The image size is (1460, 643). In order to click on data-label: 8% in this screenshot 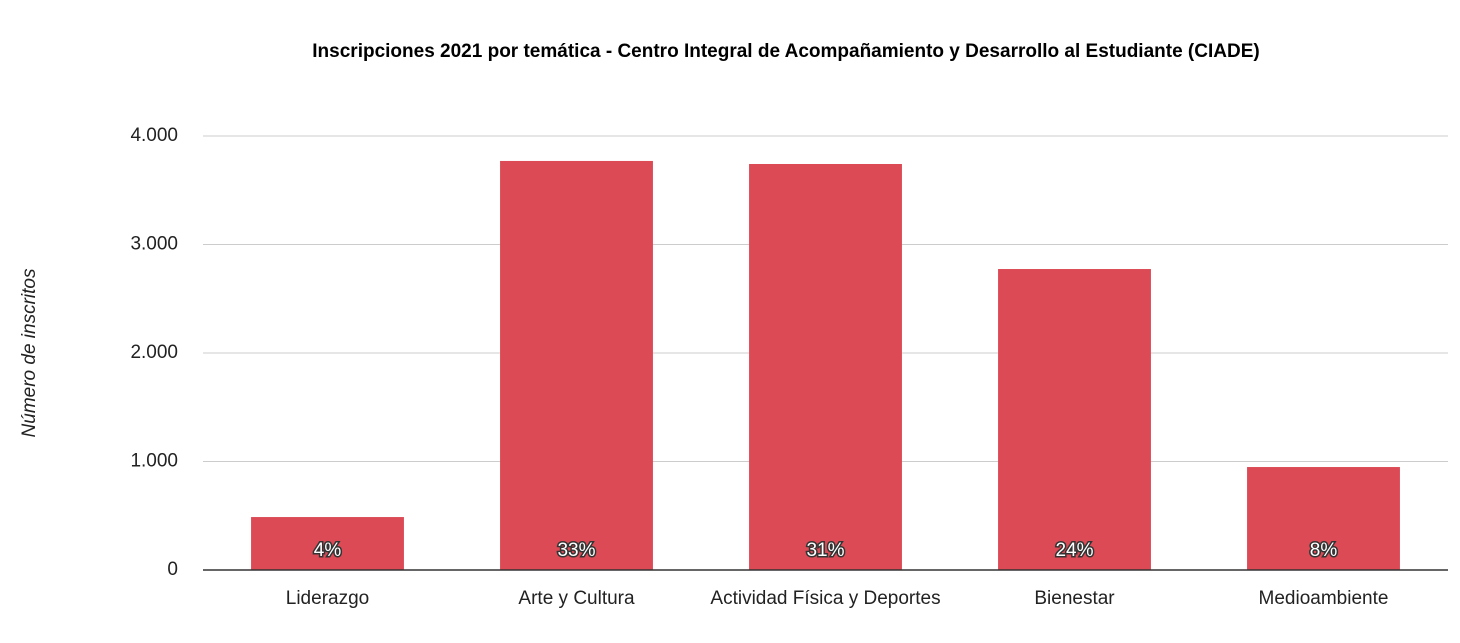, I will do `click(1324, 550)`.